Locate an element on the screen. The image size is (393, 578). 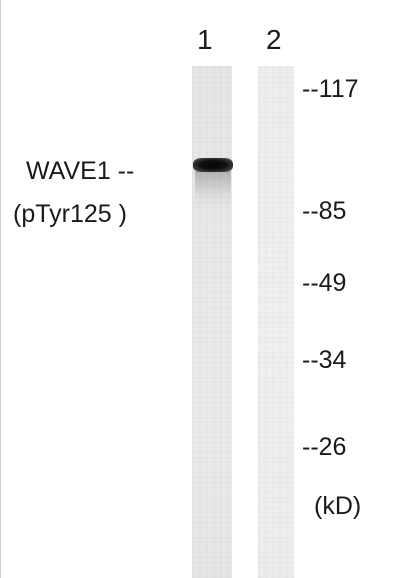
lane-number-2: 2 is located at coordinates (274, 39).